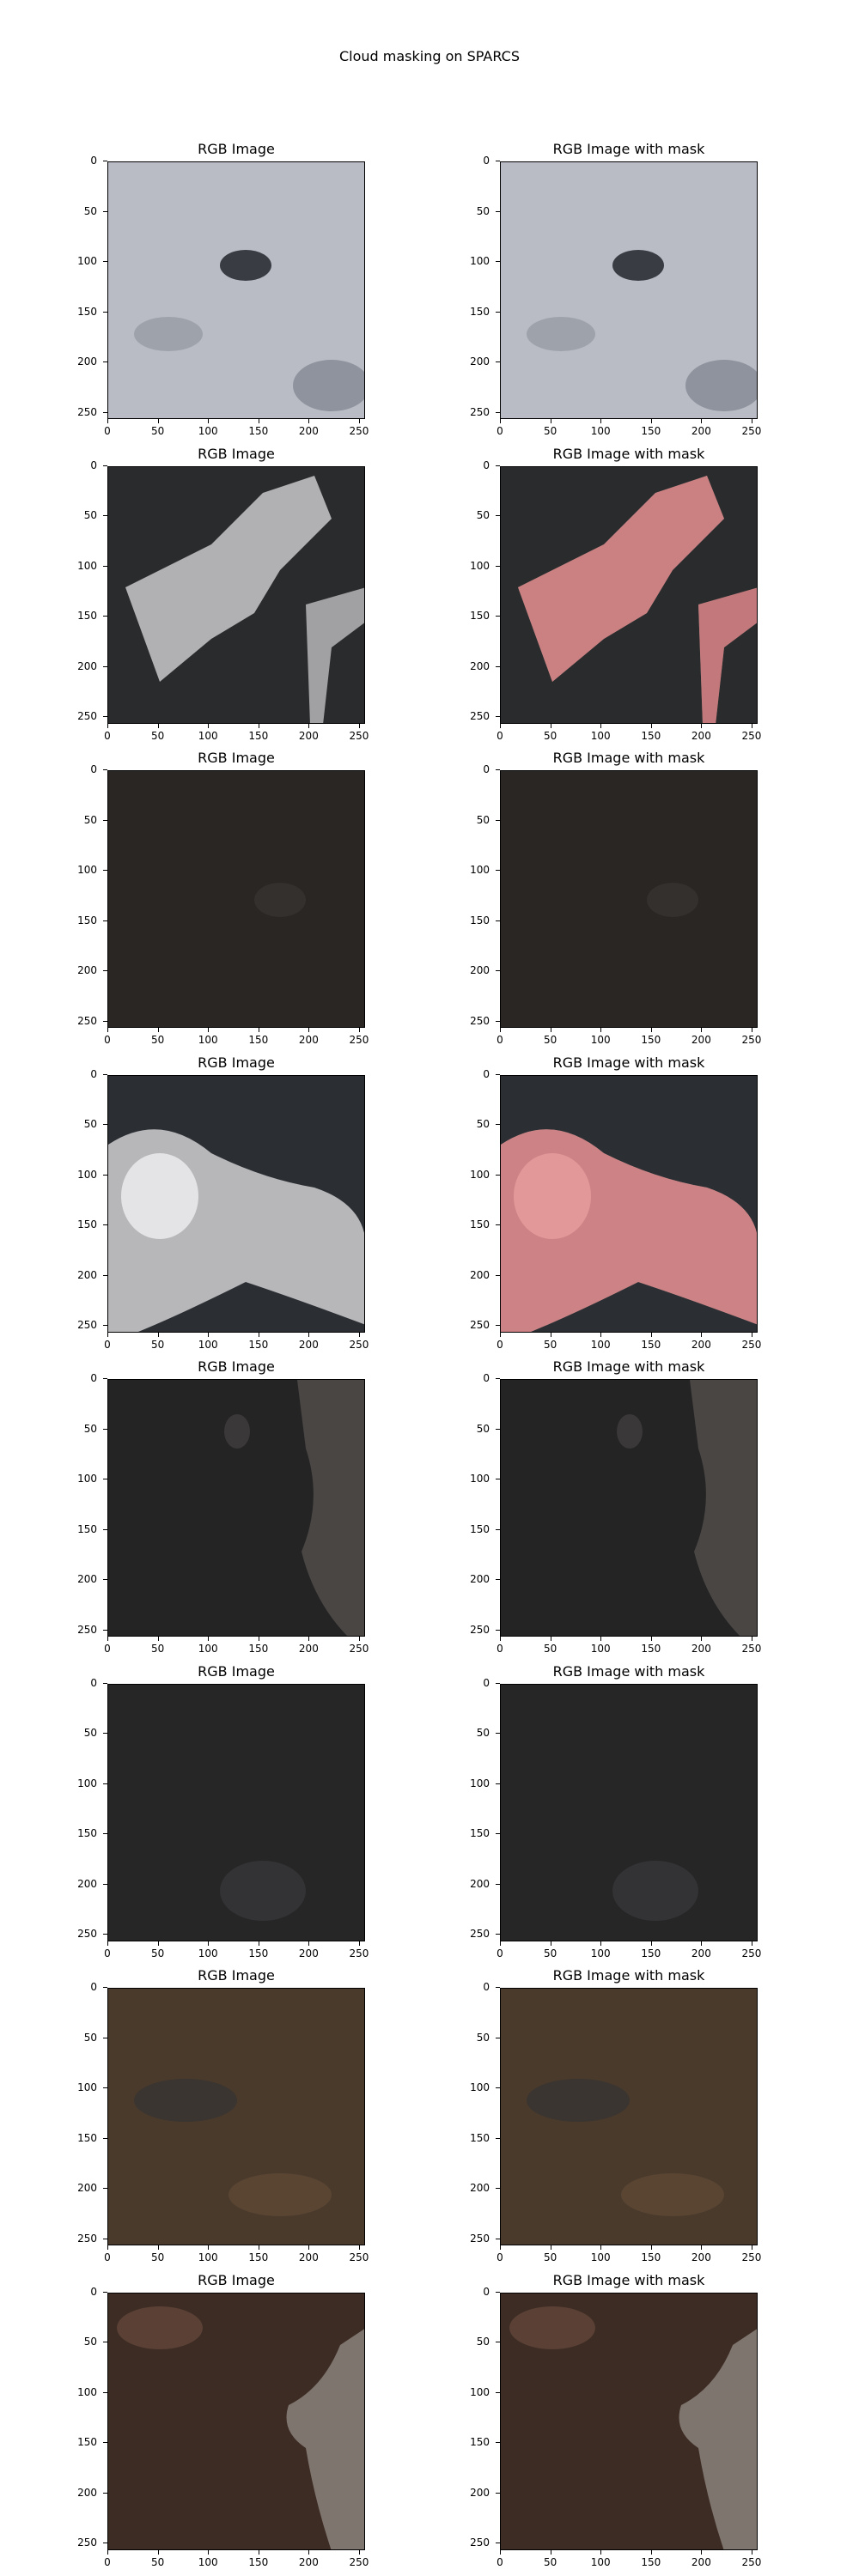  I want to click on coastline, so click(331, 1508).